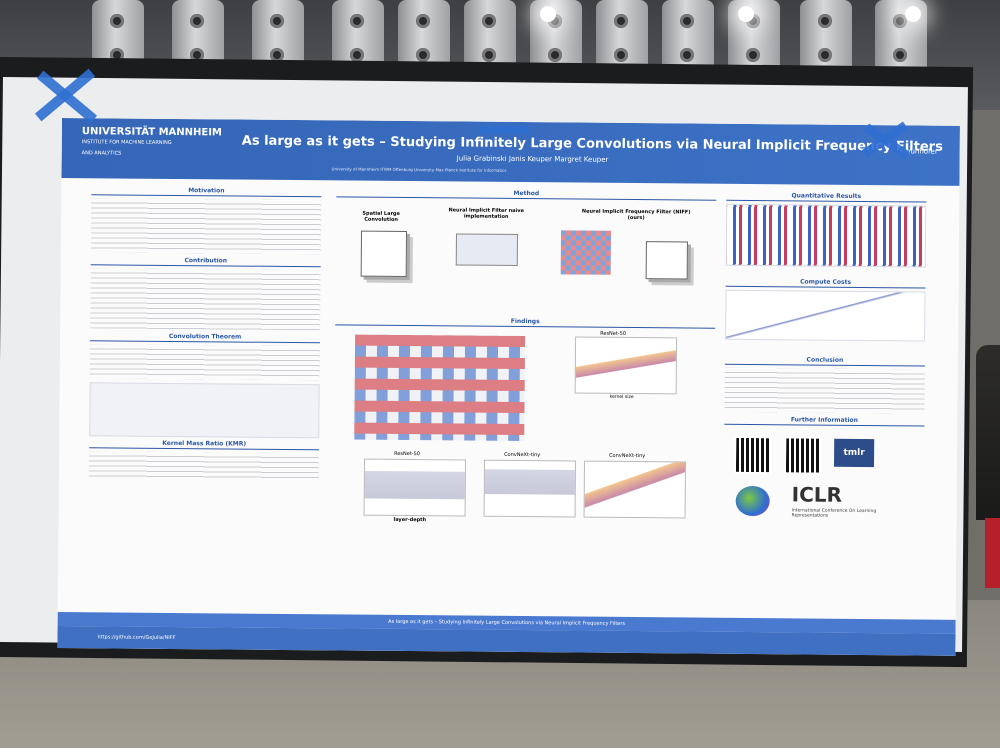  I want to click on red-carpet, so click(992, 553).